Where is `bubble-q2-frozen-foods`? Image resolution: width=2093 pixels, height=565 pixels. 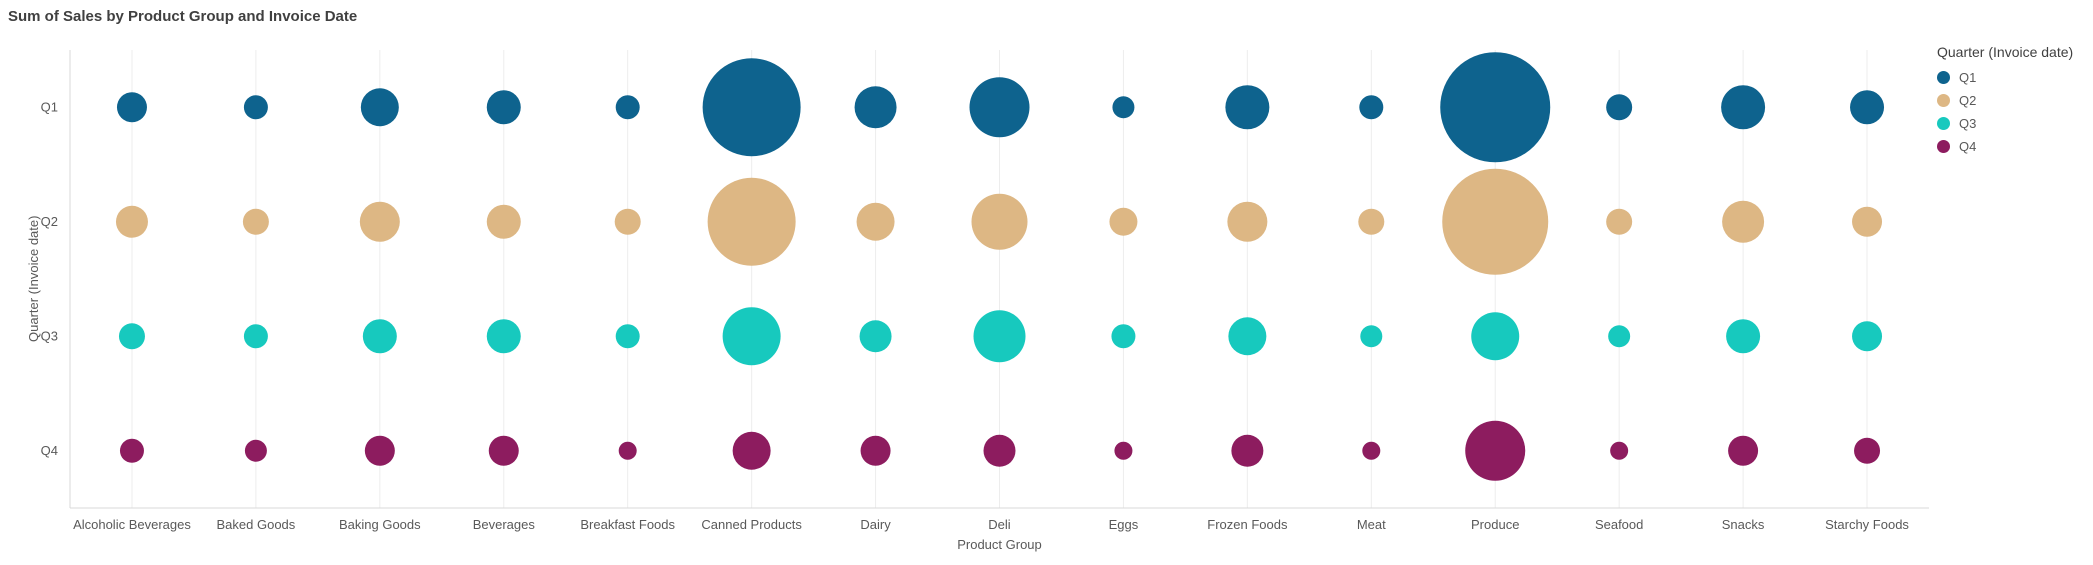
bubble-q2-frozen-foods is located at coordinates (1247, 221).